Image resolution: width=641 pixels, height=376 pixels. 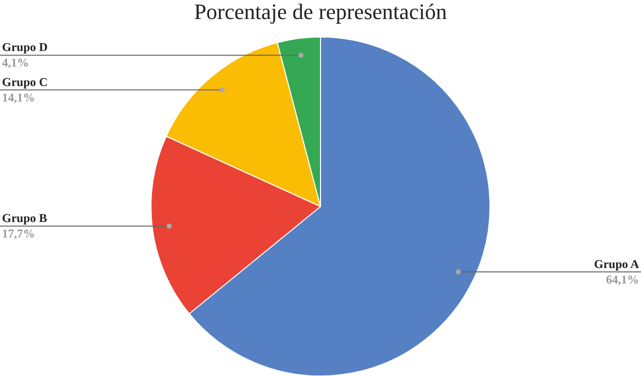 I want to click on data-label: 14,1%, so click(x=18, y=97).